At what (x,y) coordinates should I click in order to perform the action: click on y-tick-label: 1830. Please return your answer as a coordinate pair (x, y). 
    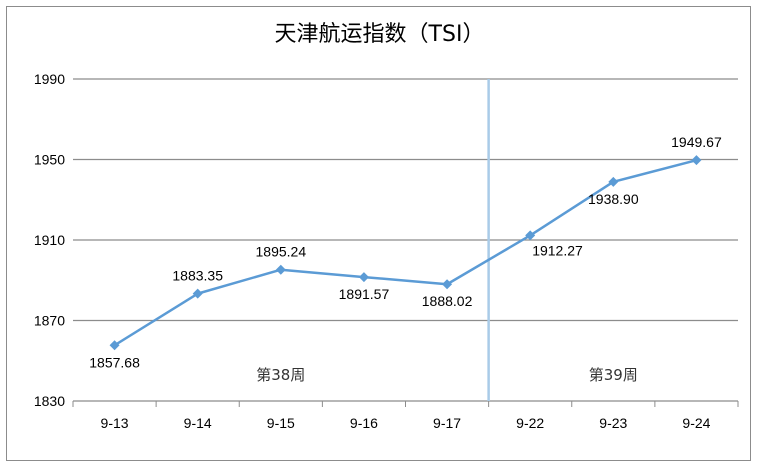
    Looking at the image, I should click on (49, 401).